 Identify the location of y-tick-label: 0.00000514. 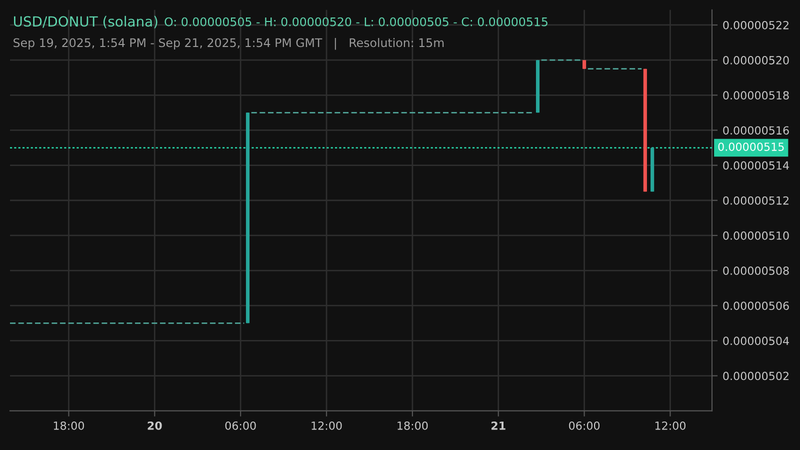
(756, 165).